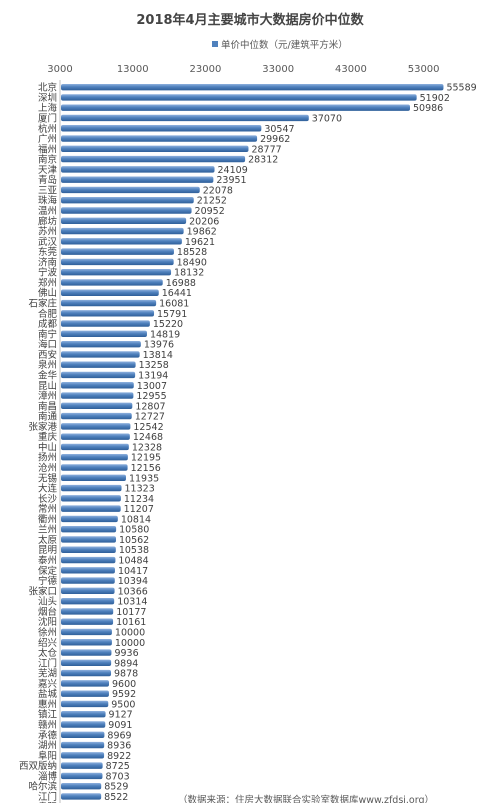 Image resolution: width=500 pixels, height=803 pixels. What do you see at coordinates (218, 190) in the screenshot?
I see `value-label: 22078` at bounding box center [218, 190].